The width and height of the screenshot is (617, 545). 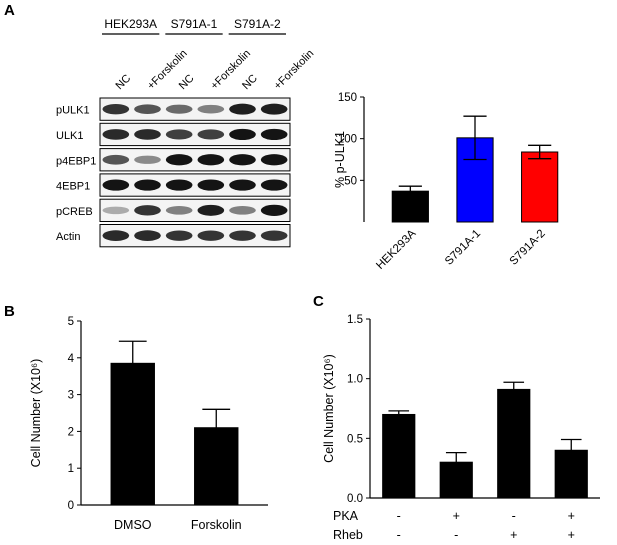 I want to click on y-tick-label: 100, so click(x=347, y=140).